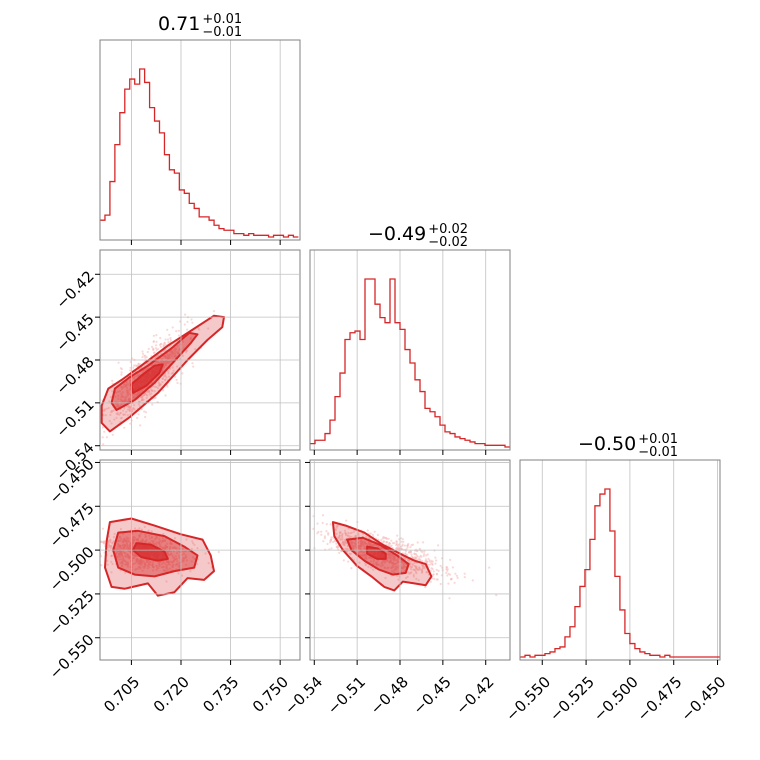 Image resolution: width=760 pixels, height=760 pixels. I want to click on param-title-minus: −0.02, so click(448, 242).